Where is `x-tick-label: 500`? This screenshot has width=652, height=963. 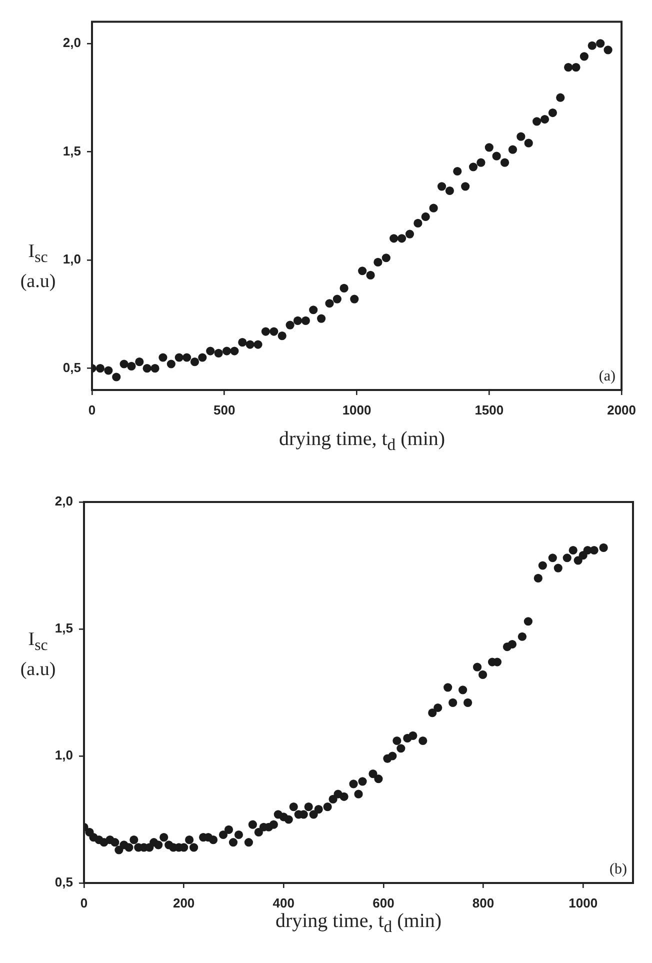
x-tick-label: 500 is located at coordinates (225, 410).